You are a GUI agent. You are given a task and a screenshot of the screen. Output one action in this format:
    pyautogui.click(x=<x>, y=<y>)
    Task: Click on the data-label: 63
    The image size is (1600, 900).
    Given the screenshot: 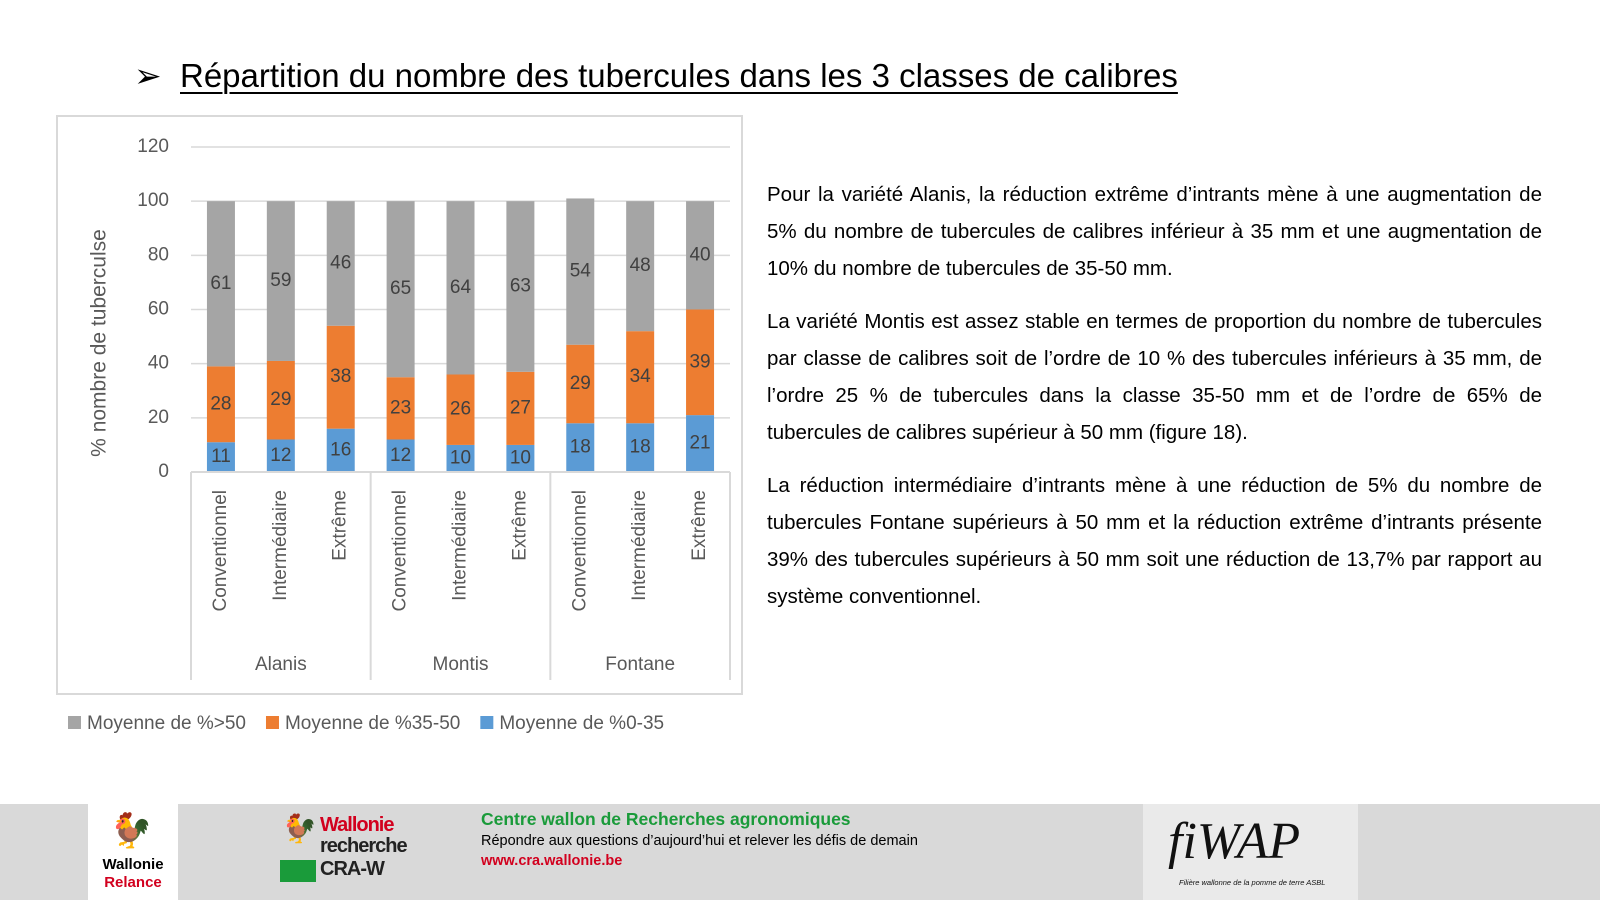 What is the action you would take?
    pyautogui.click(x=520, y=285)
    